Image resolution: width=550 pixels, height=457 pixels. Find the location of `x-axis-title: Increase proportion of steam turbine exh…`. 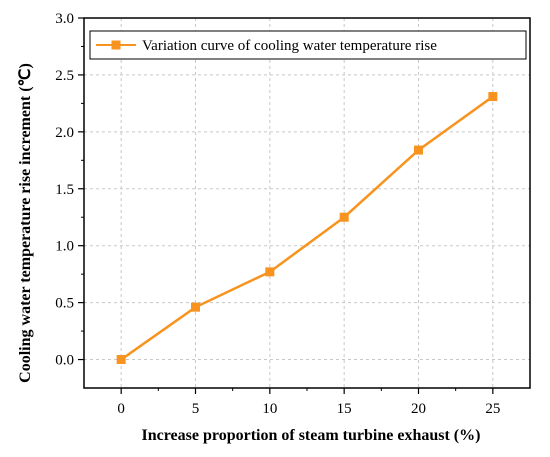

x-axis-title: Increase proportion of steam turbine exh… is located at coordinates (311, 435).